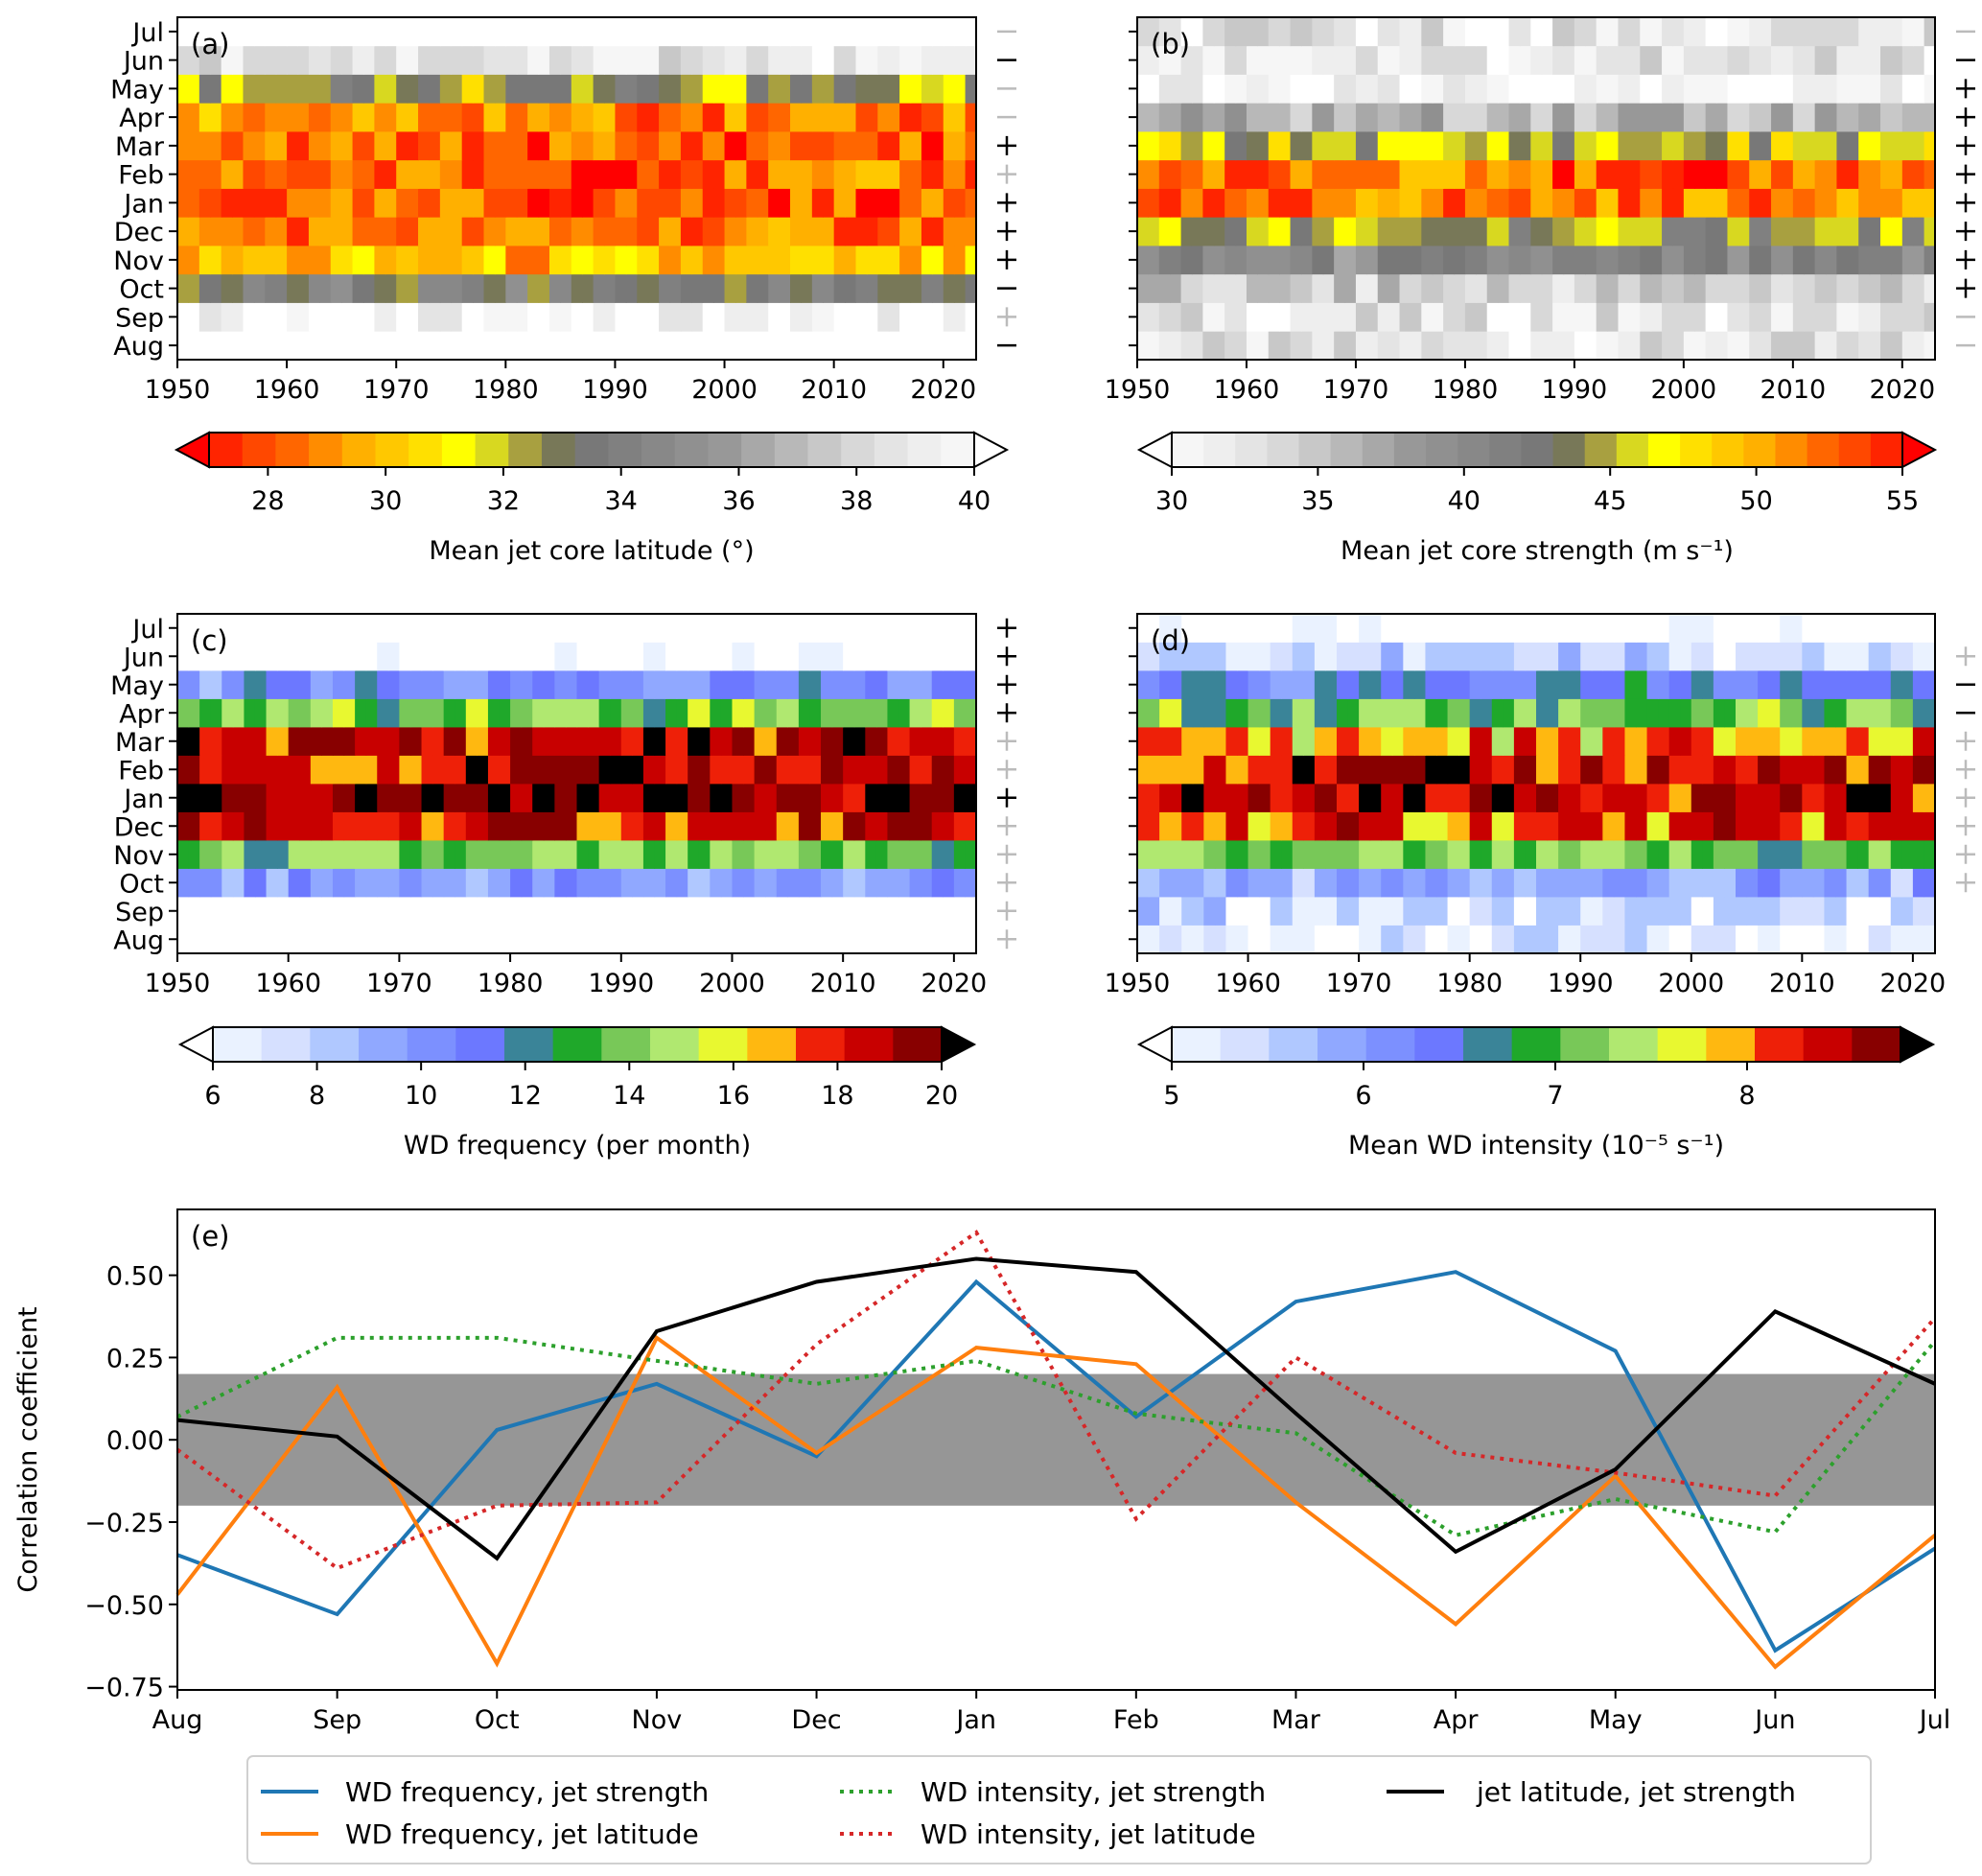 The image size is (1982, 1876). Describe the element at coordinates (140, 912) in the screenshot. I see `y-tick-label: Sep` at that location.